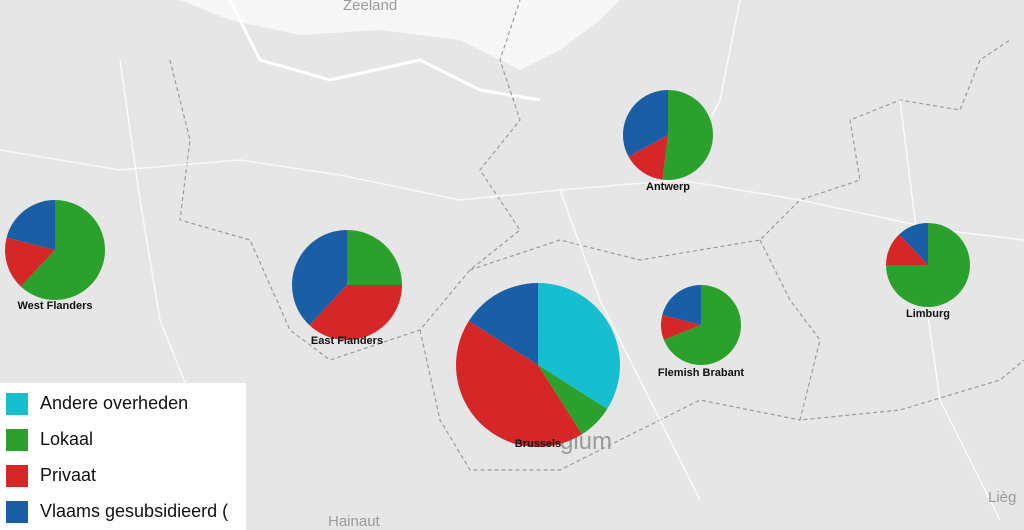 The height and width of the screenshot is (530, 1024). I want to click on legend-label: Lokaal, so click(66, 439).